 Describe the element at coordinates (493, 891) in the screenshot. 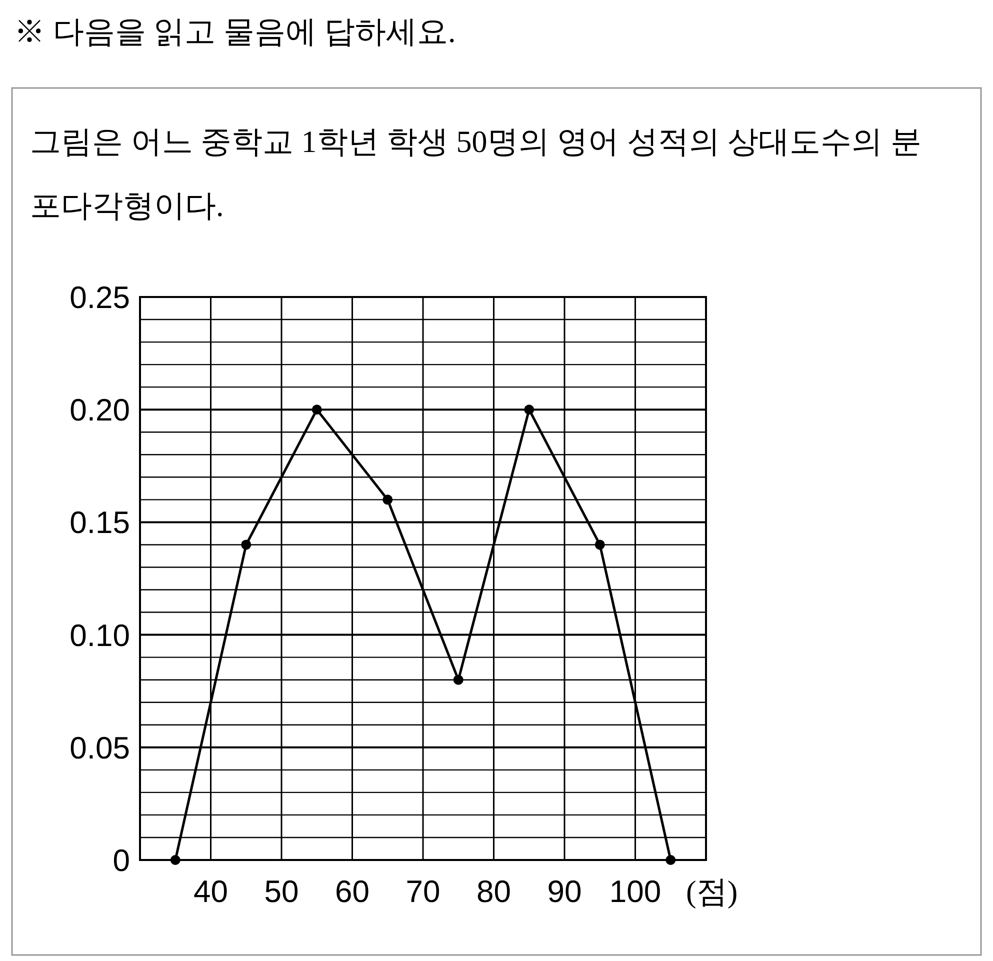

I see `x-tick-label: 80` at that location.